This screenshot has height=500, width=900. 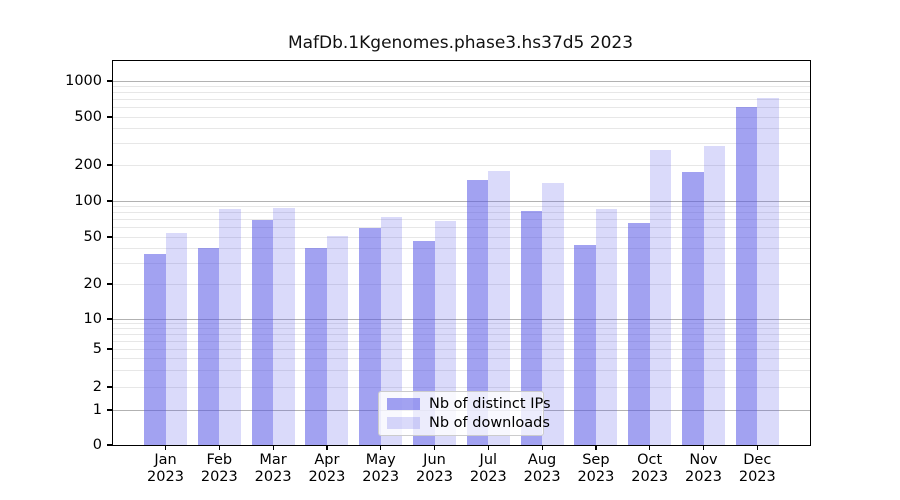 What do you see at coordinates (88, 165) in the screenshot?
I see `y-tick-label: 200` at bounding box center [88, 165].